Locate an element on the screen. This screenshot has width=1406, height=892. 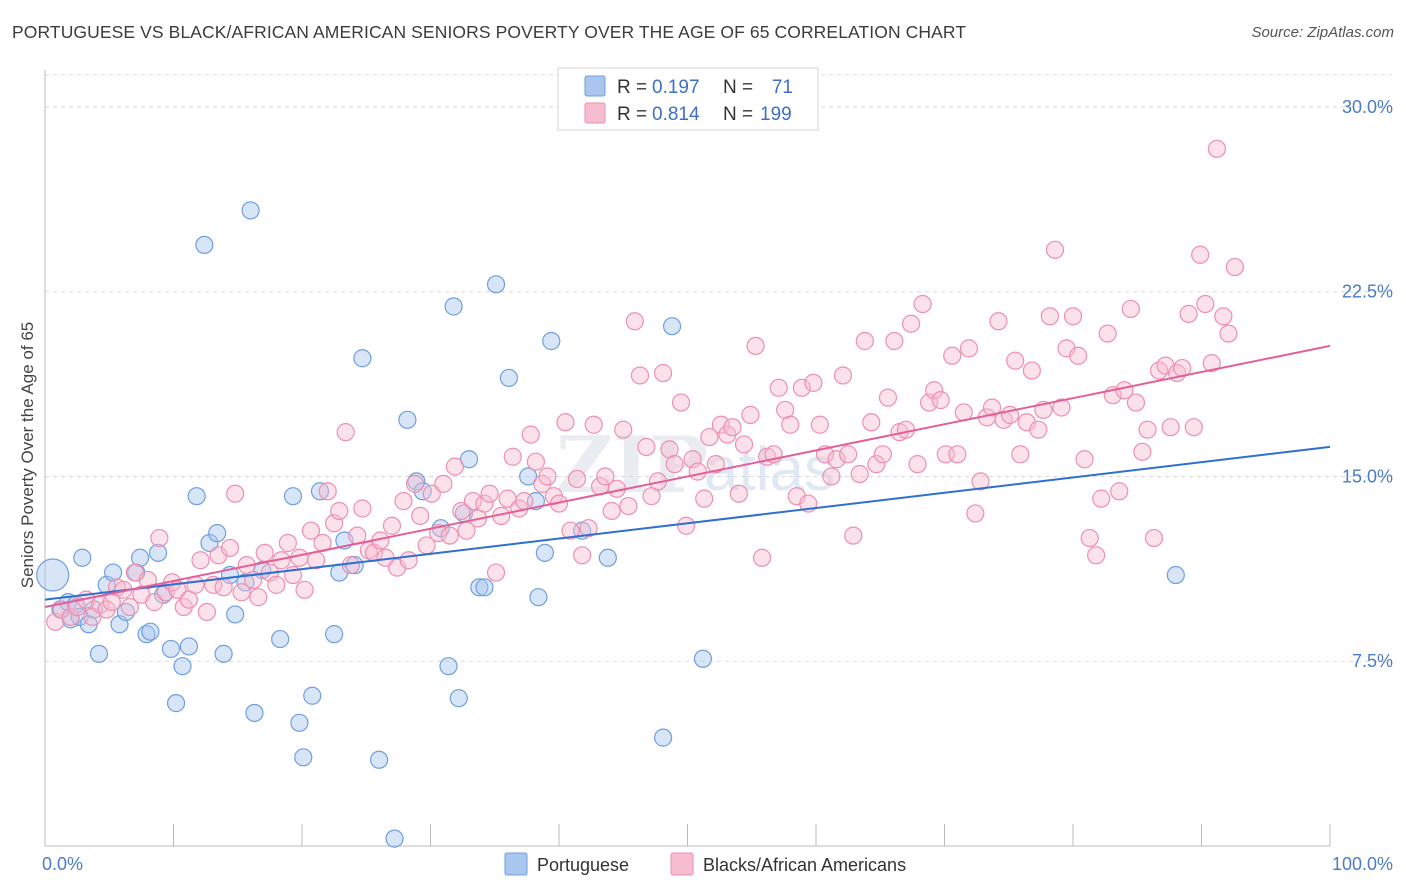
y-tick-label-0: 7.5% is located at coordinates (1372, 661).